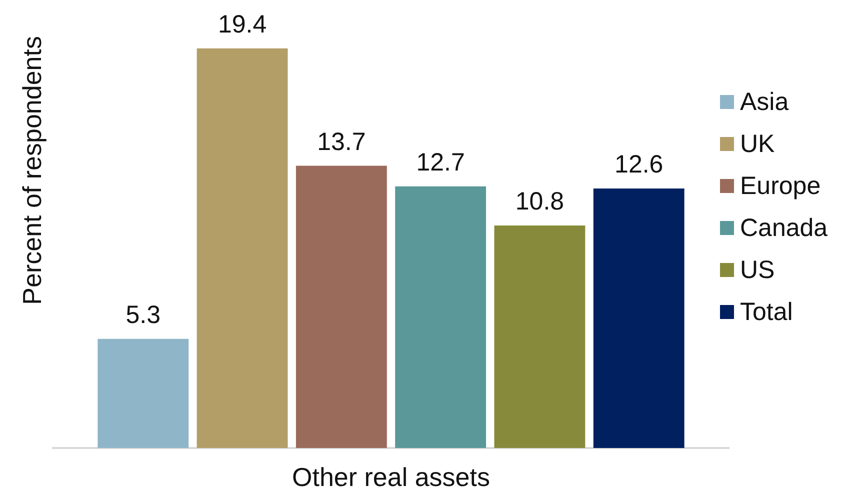 The image size is (850, 492). I want to click on y-axis-title: Percent of respondents, so click(32, 170).